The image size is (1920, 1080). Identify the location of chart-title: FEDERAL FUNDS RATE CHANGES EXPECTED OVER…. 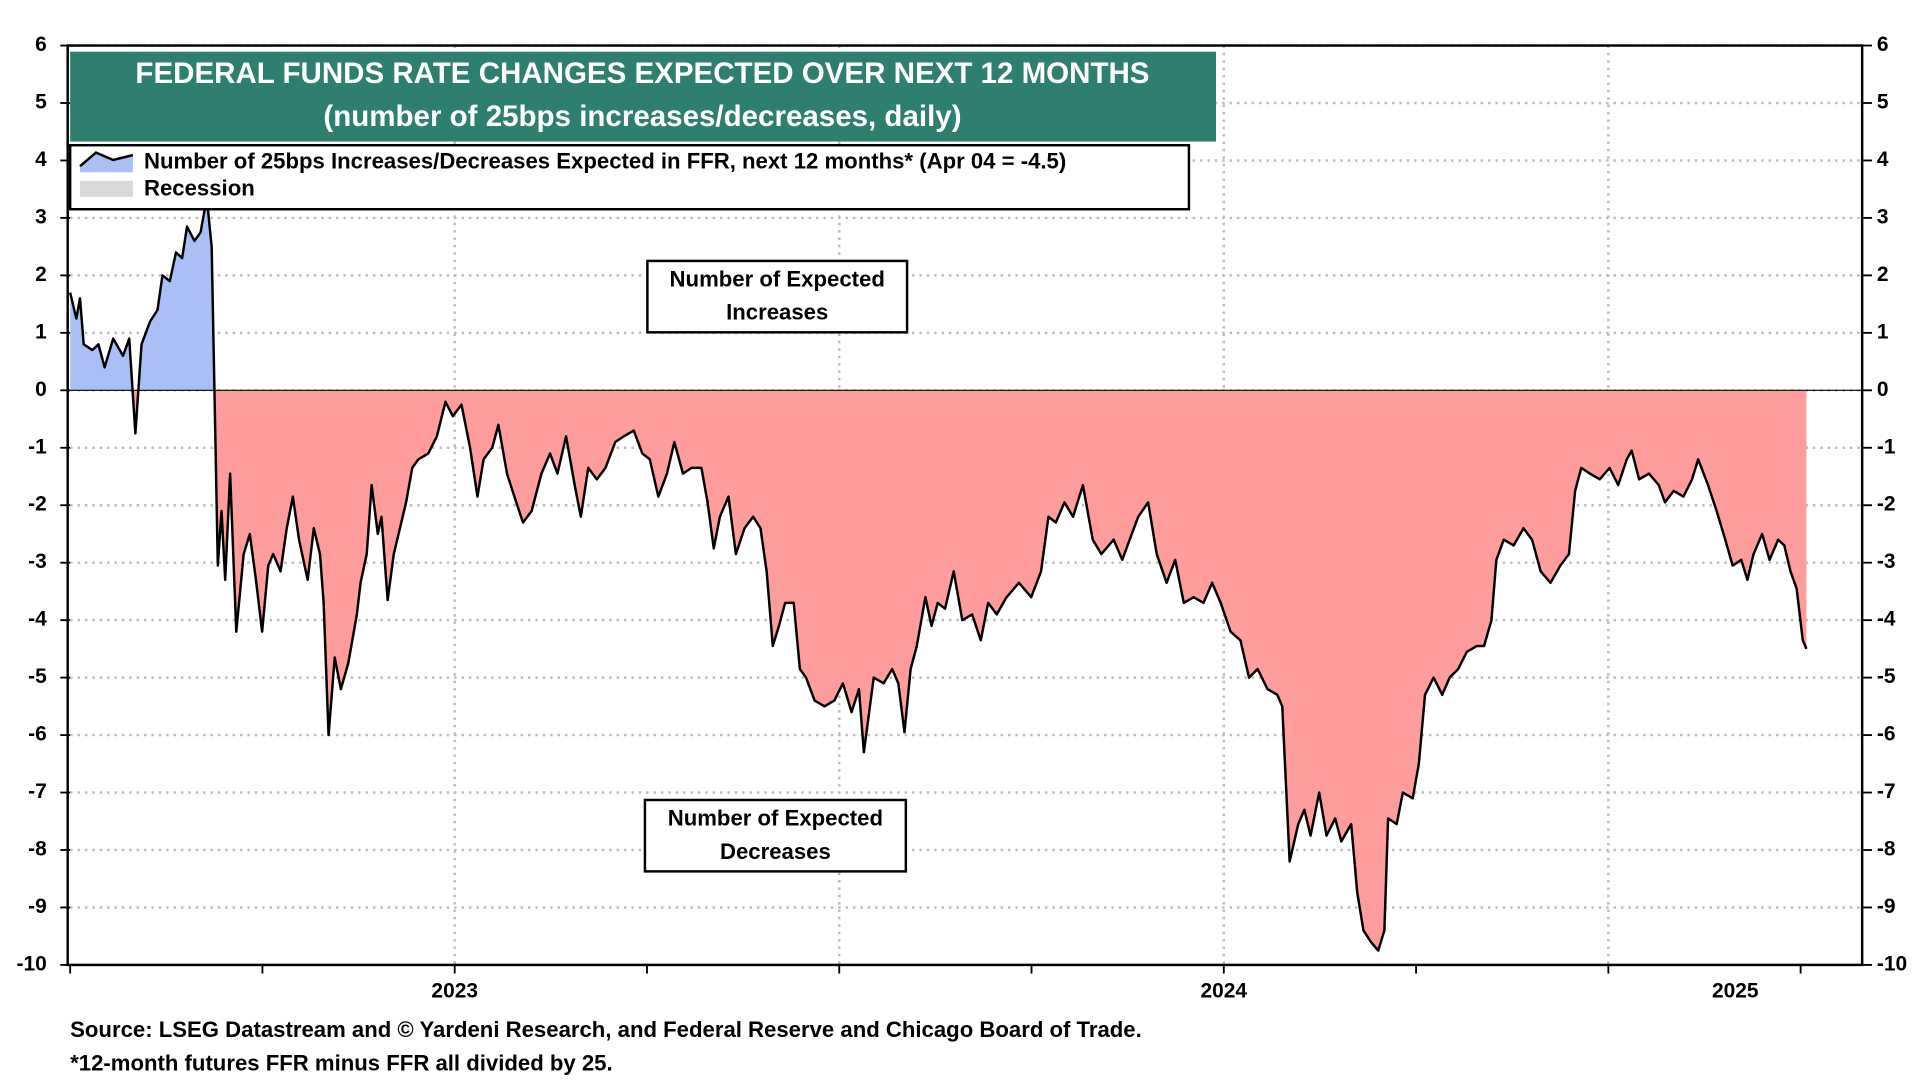
(642, 73).